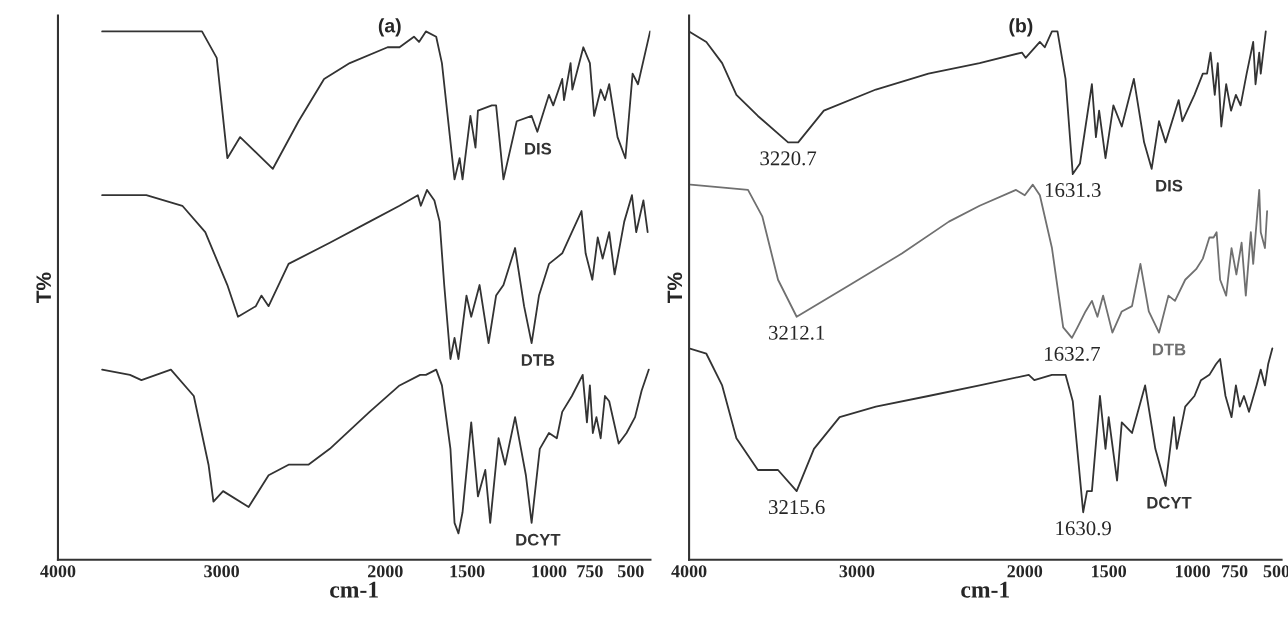  I want to click on chart-title: (b), so click(1021, 27).